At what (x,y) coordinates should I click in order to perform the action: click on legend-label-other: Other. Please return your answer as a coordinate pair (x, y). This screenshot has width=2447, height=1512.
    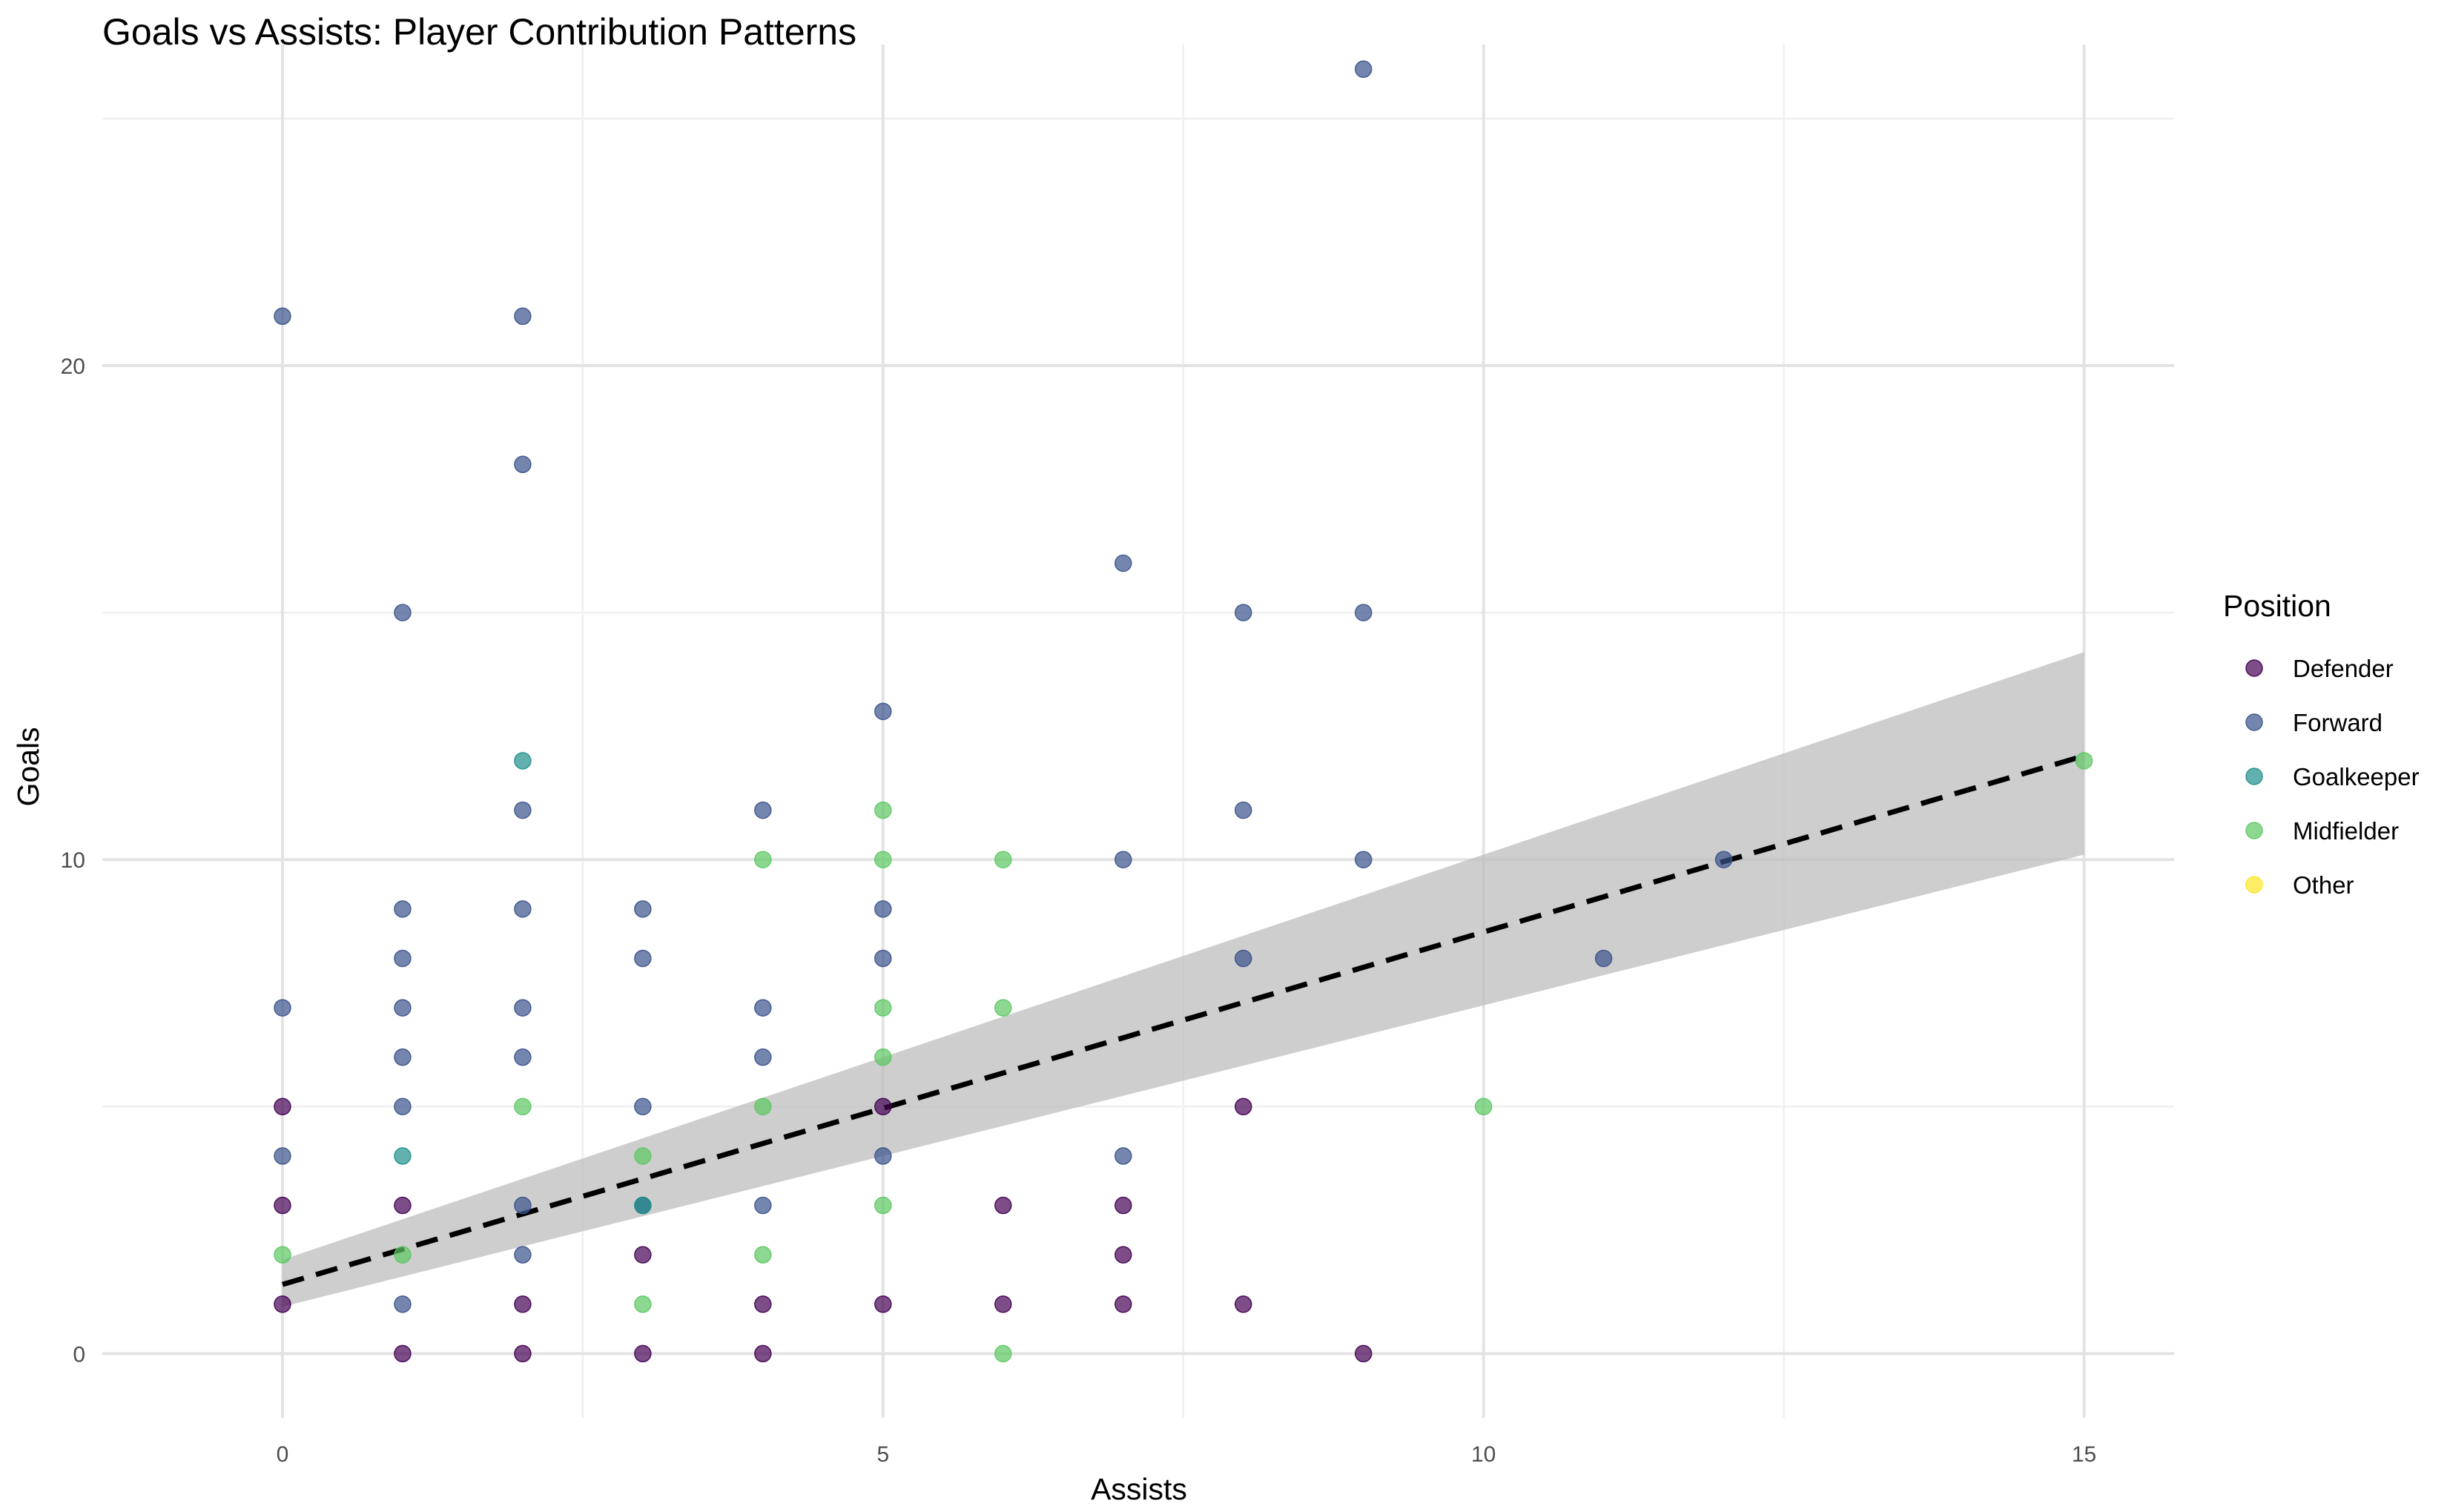
    Looking at the image, I should click on (2323, 885).